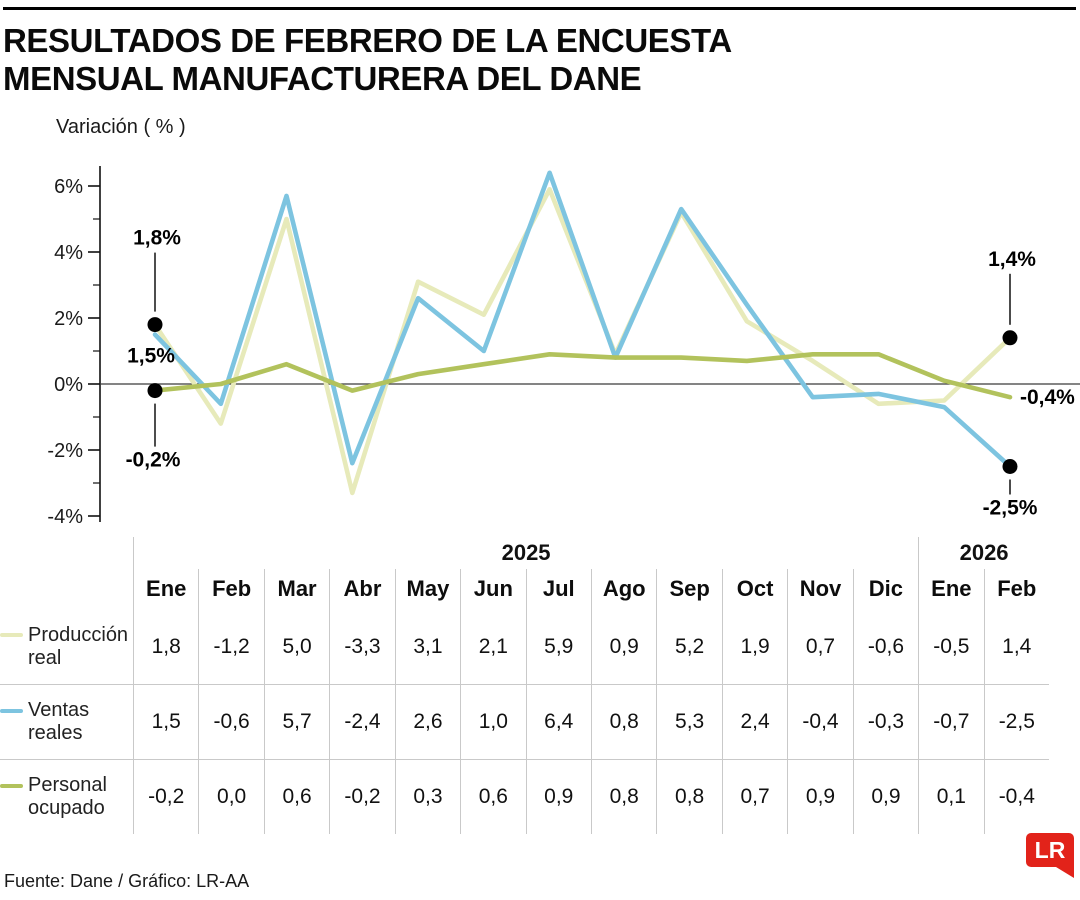 This screenshot has height=900, width=1080. Describe the element at coordinates (66, 589) in the screenshot. I see `month-row-spacer` at that location.